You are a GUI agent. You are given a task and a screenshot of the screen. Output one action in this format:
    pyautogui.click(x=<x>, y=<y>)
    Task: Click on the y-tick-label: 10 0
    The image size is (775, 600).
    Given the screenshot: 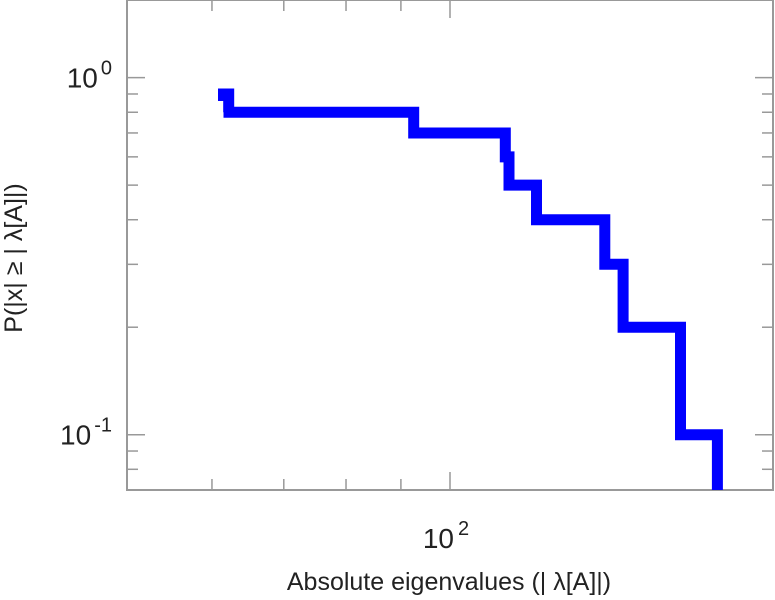 What is the action you would take?
    pyautogui.click(x=89, y=76)
    